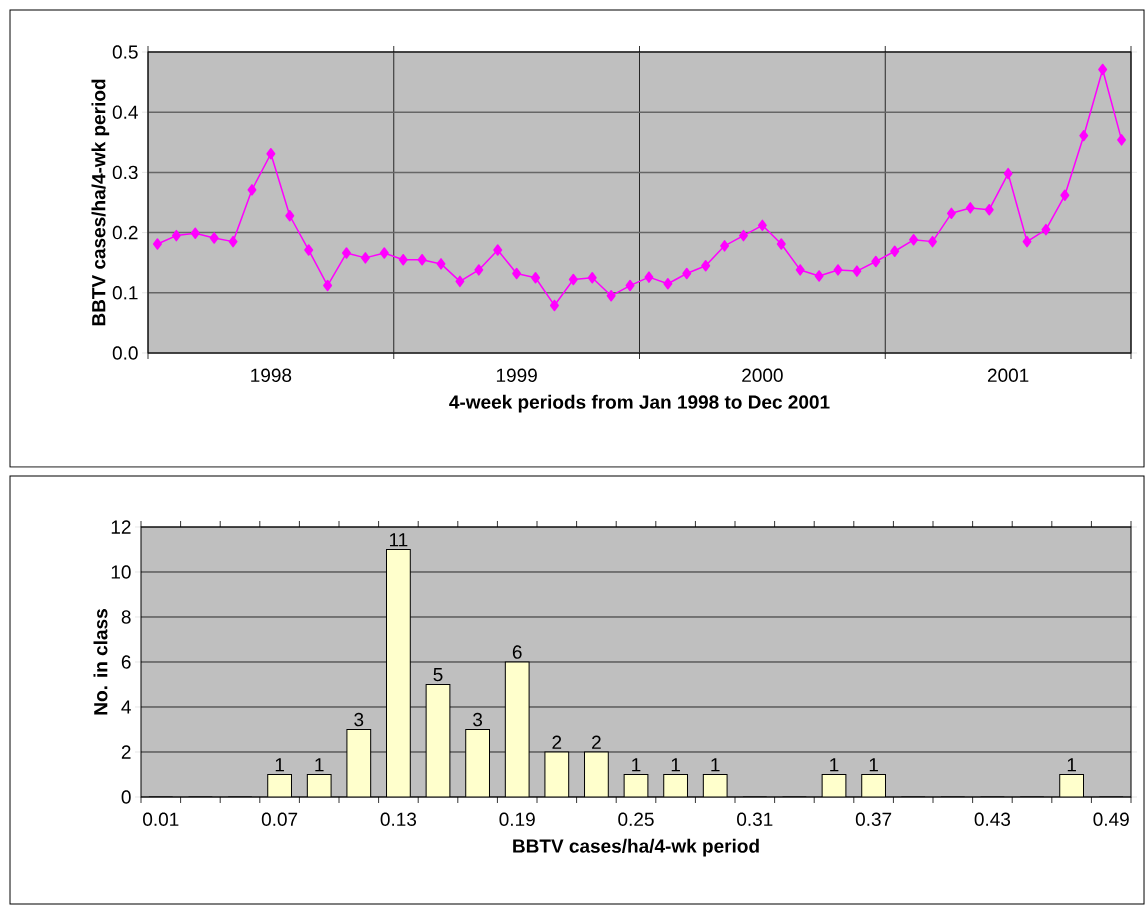  What do you see at coordinates (639, 403) in the screenshot?
I see `x-axis-title: 4-week periods from Jan 1998 to Dec 2001` at bounding box center [639, 403].